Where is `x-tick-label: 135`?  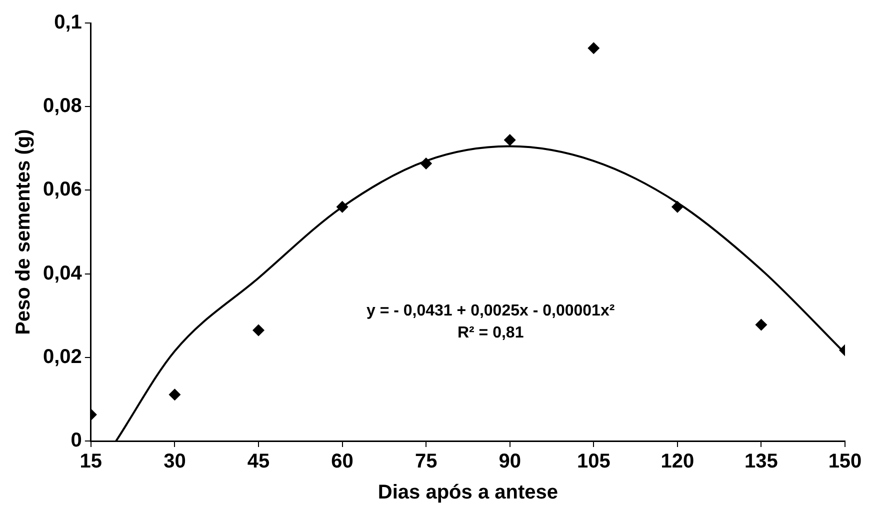 x-tick-label: 135 is located at coordinates (761, 461).